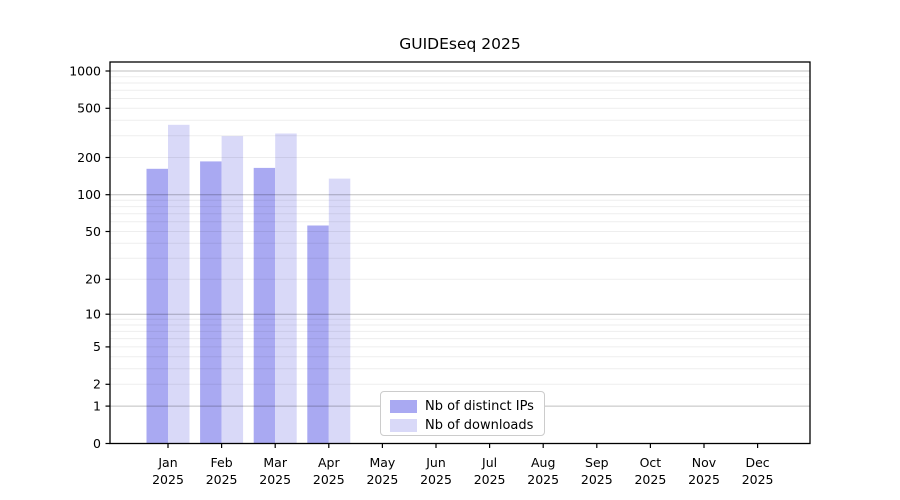  Describe the element at coordinates (704, 462) in the screenshot. I see `x-tick-label-month: Nov` at that location.